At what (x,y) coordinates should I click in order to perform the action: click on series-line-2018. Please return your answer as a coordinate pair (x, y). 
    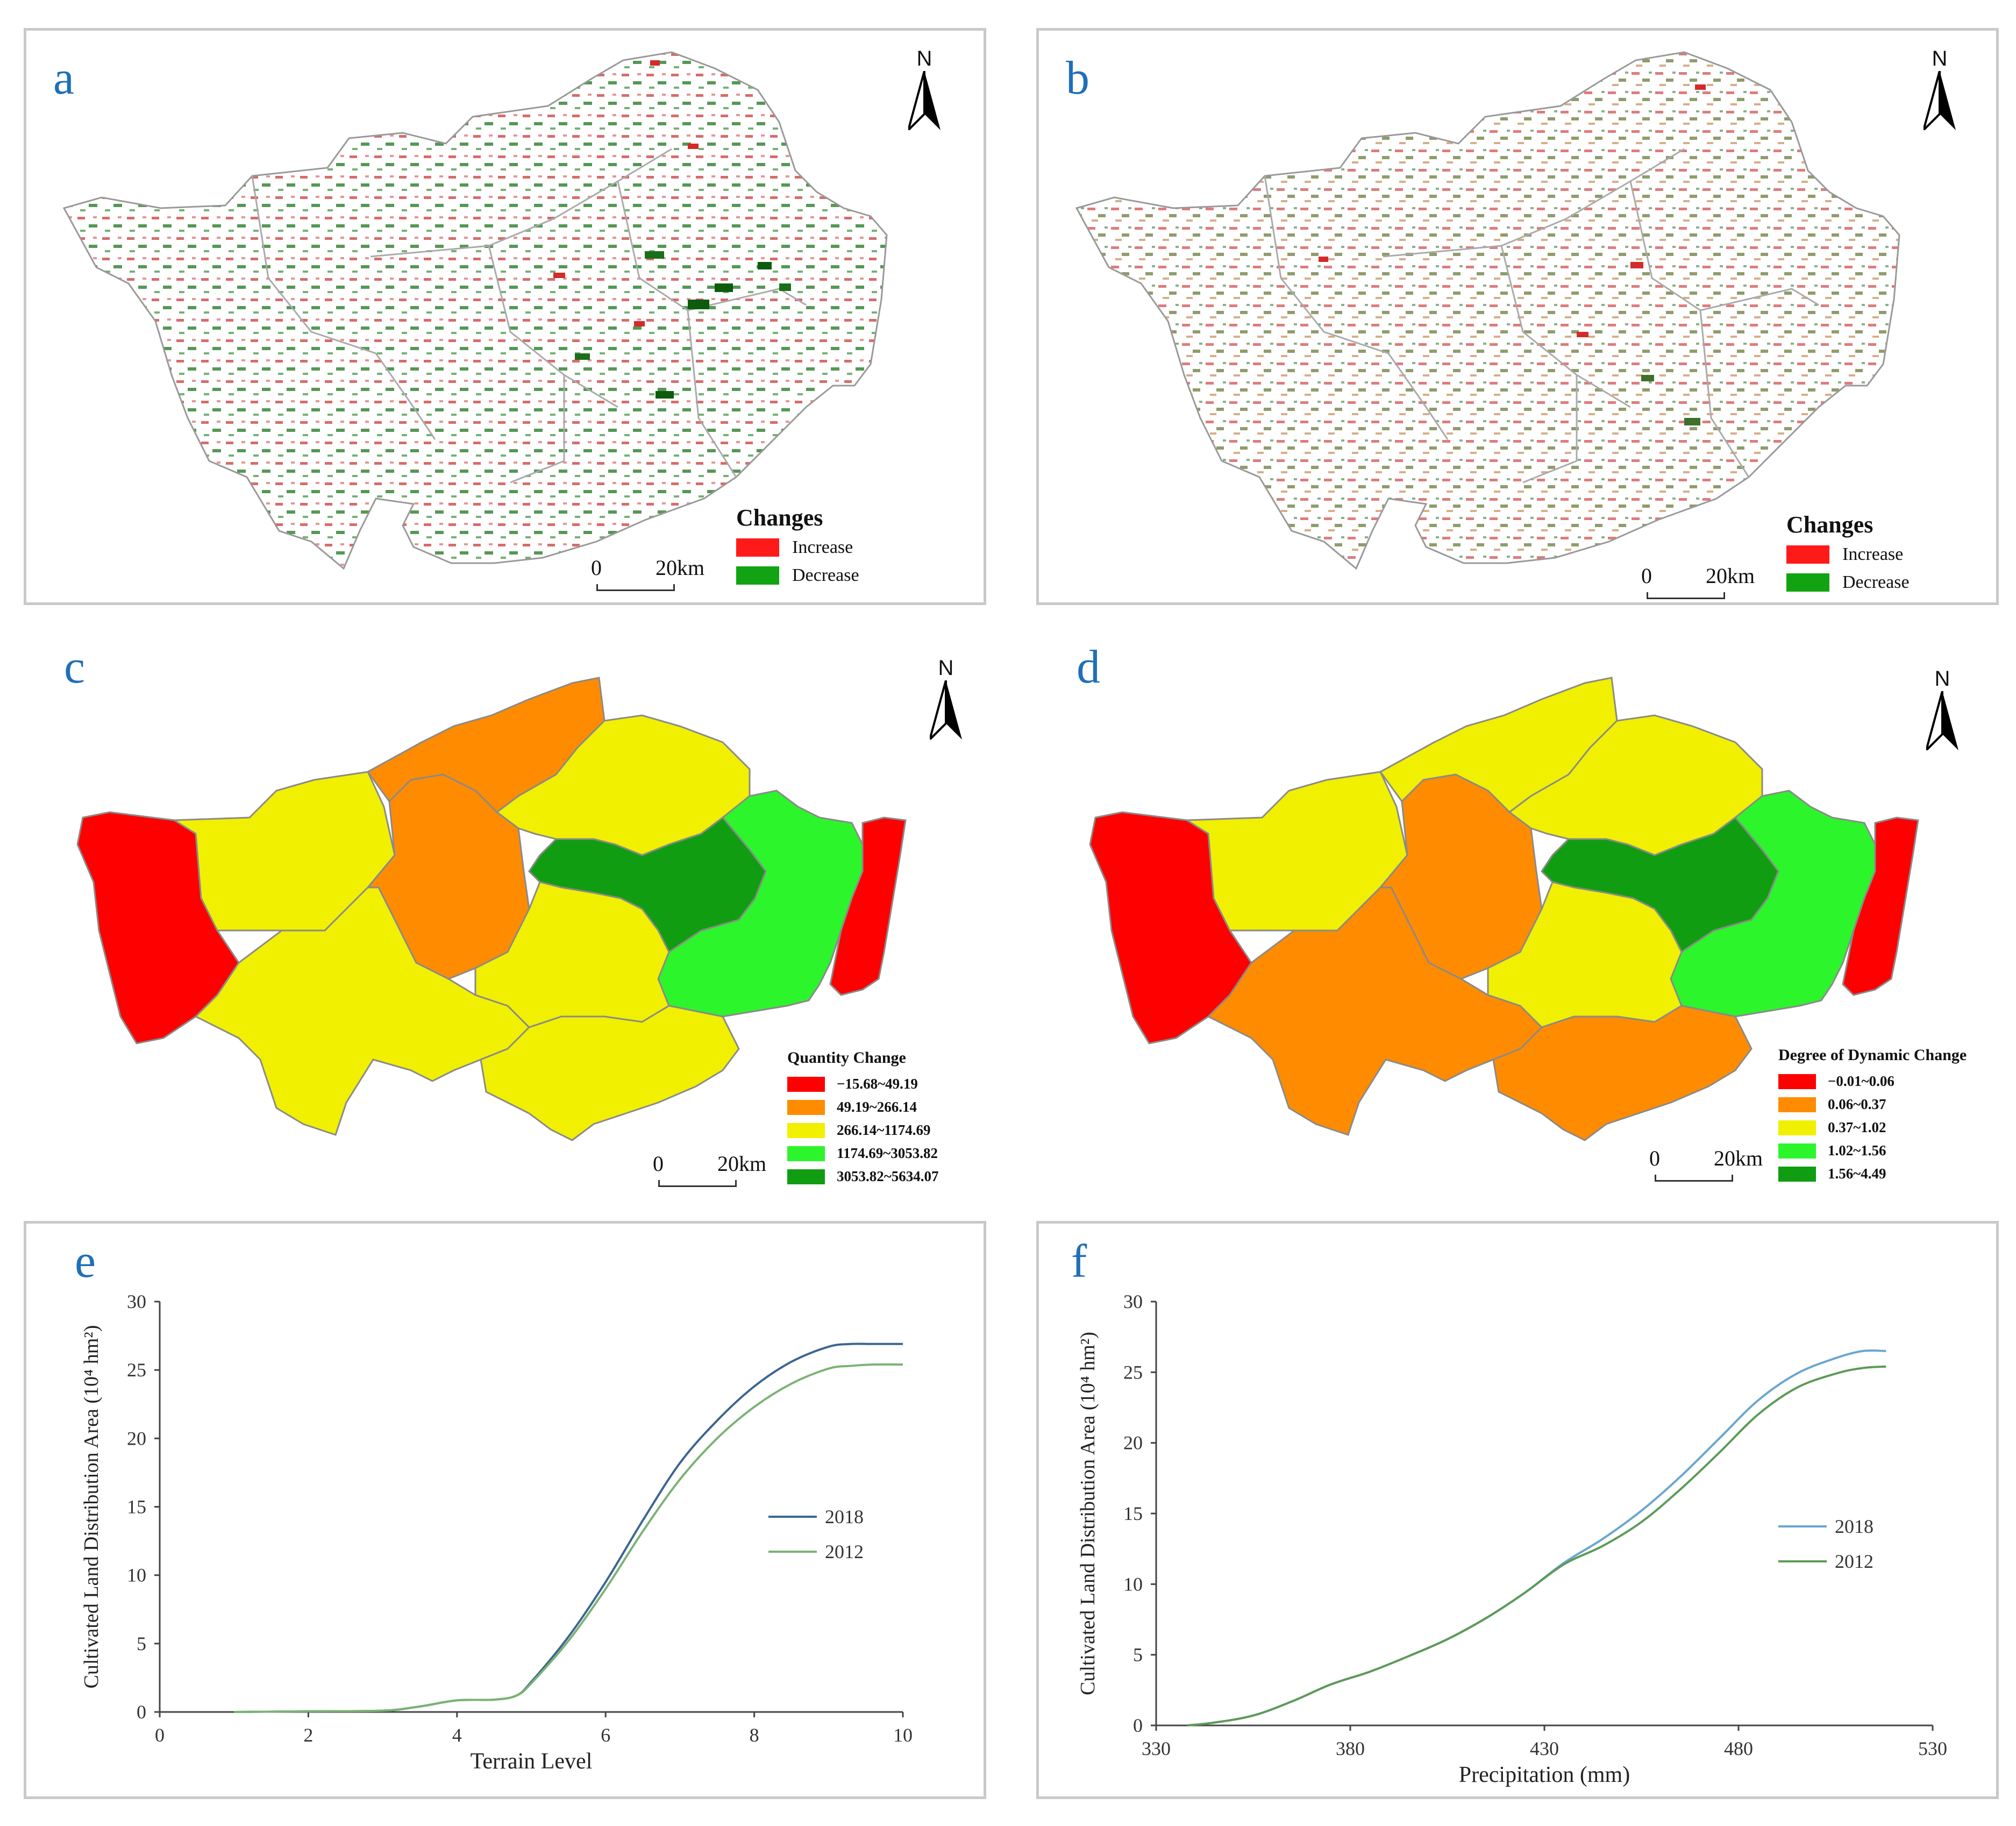
    Looking at the image, I should click on (568, 1527).